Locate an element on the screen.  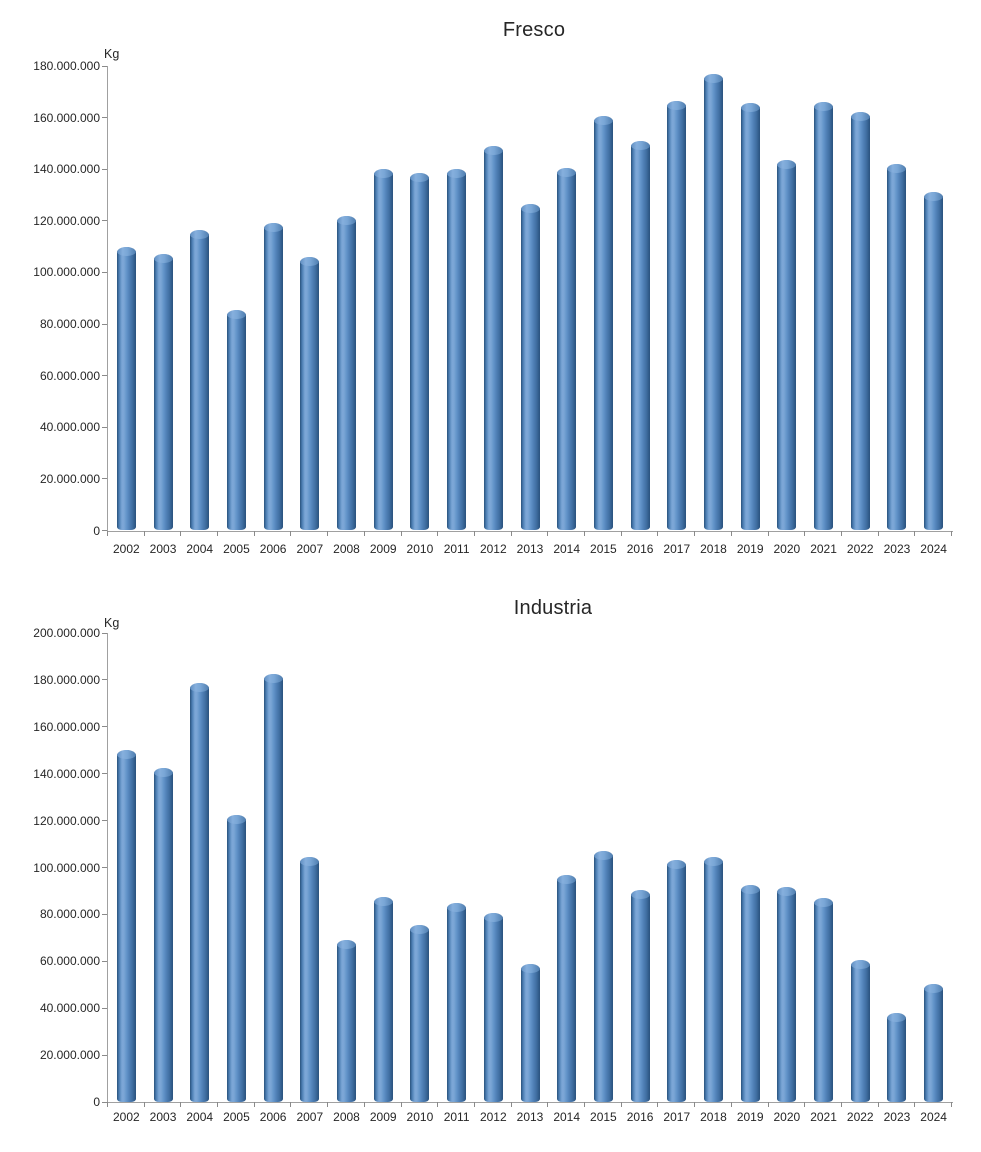
industria-bar-2023 is located at coordinates (897, 1057).